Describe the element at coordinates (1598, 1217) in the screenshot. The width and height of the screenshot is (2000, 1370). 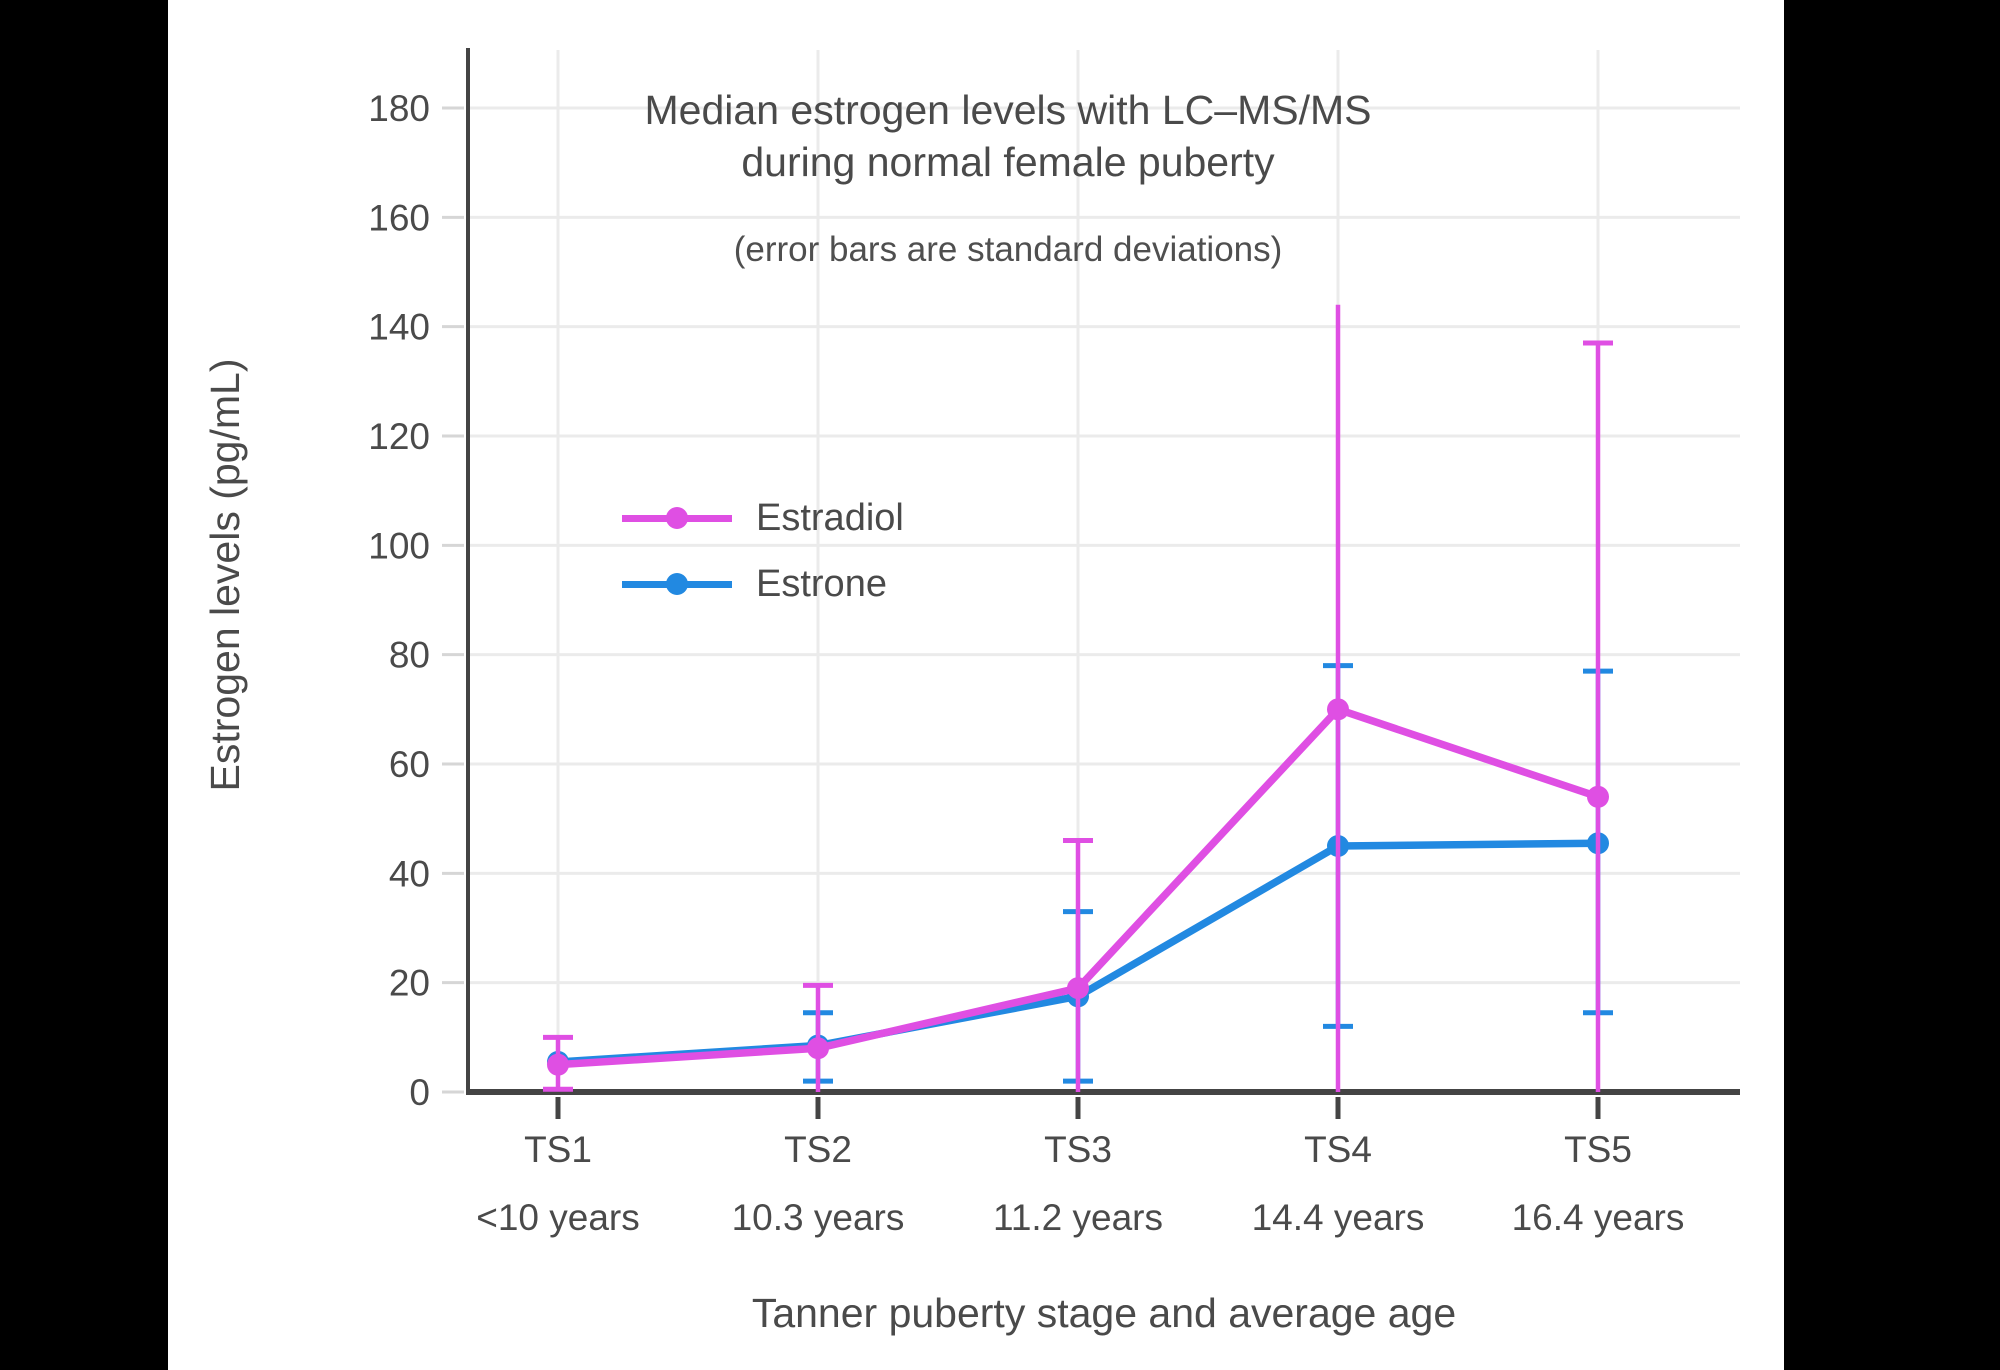
I see `x-tick-sublabel-TS5: 16.4 years` at that location.